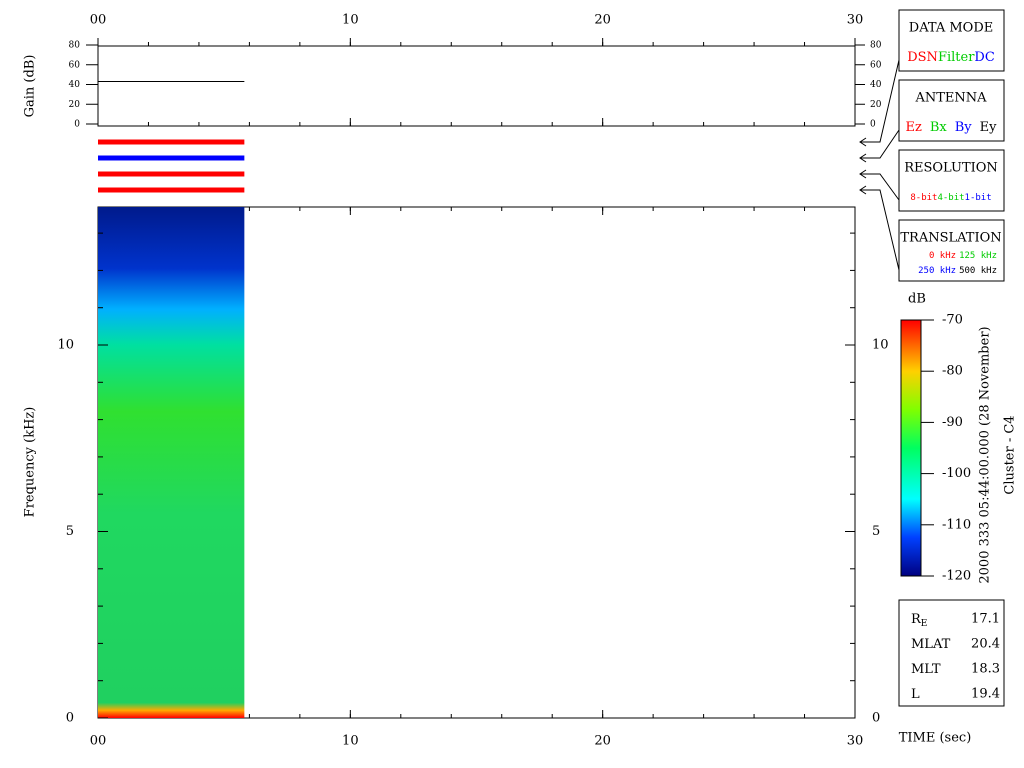 The height and width of the screenshot is (768, 1024). What do you see at coordinates (922, 57) in the screenshot?
I see `legend-item: DSN` at bounding box center [922, 57].